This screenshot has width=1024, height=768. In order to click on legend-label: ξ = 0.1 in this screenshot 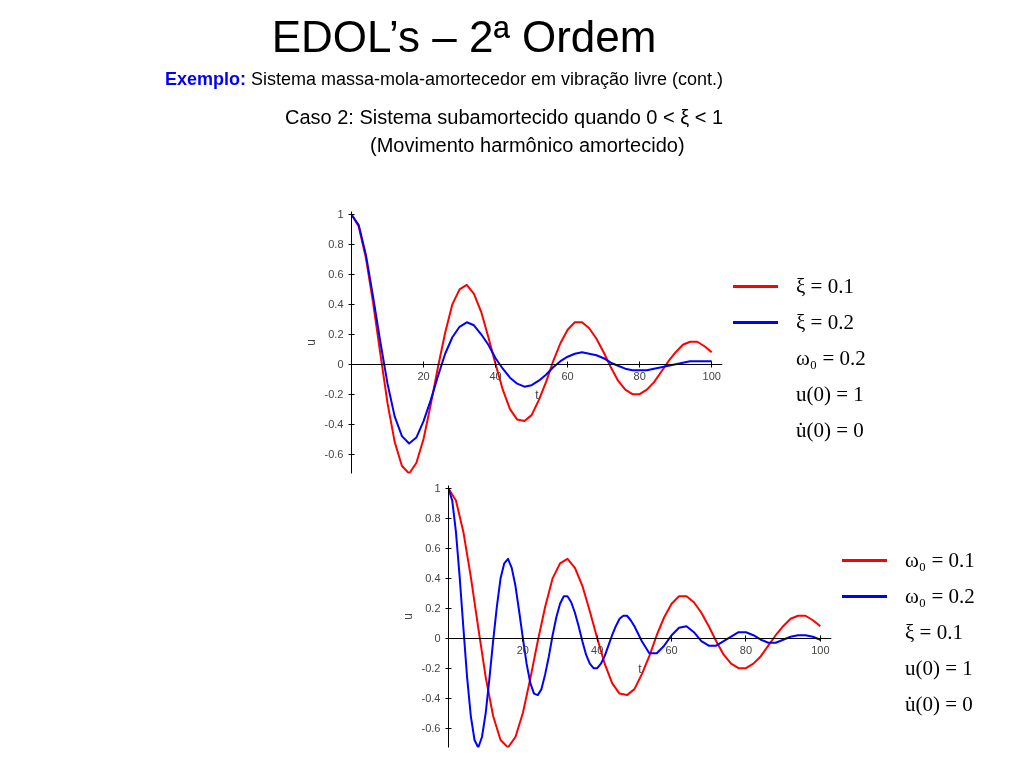, I will do `click(825, 286)`.